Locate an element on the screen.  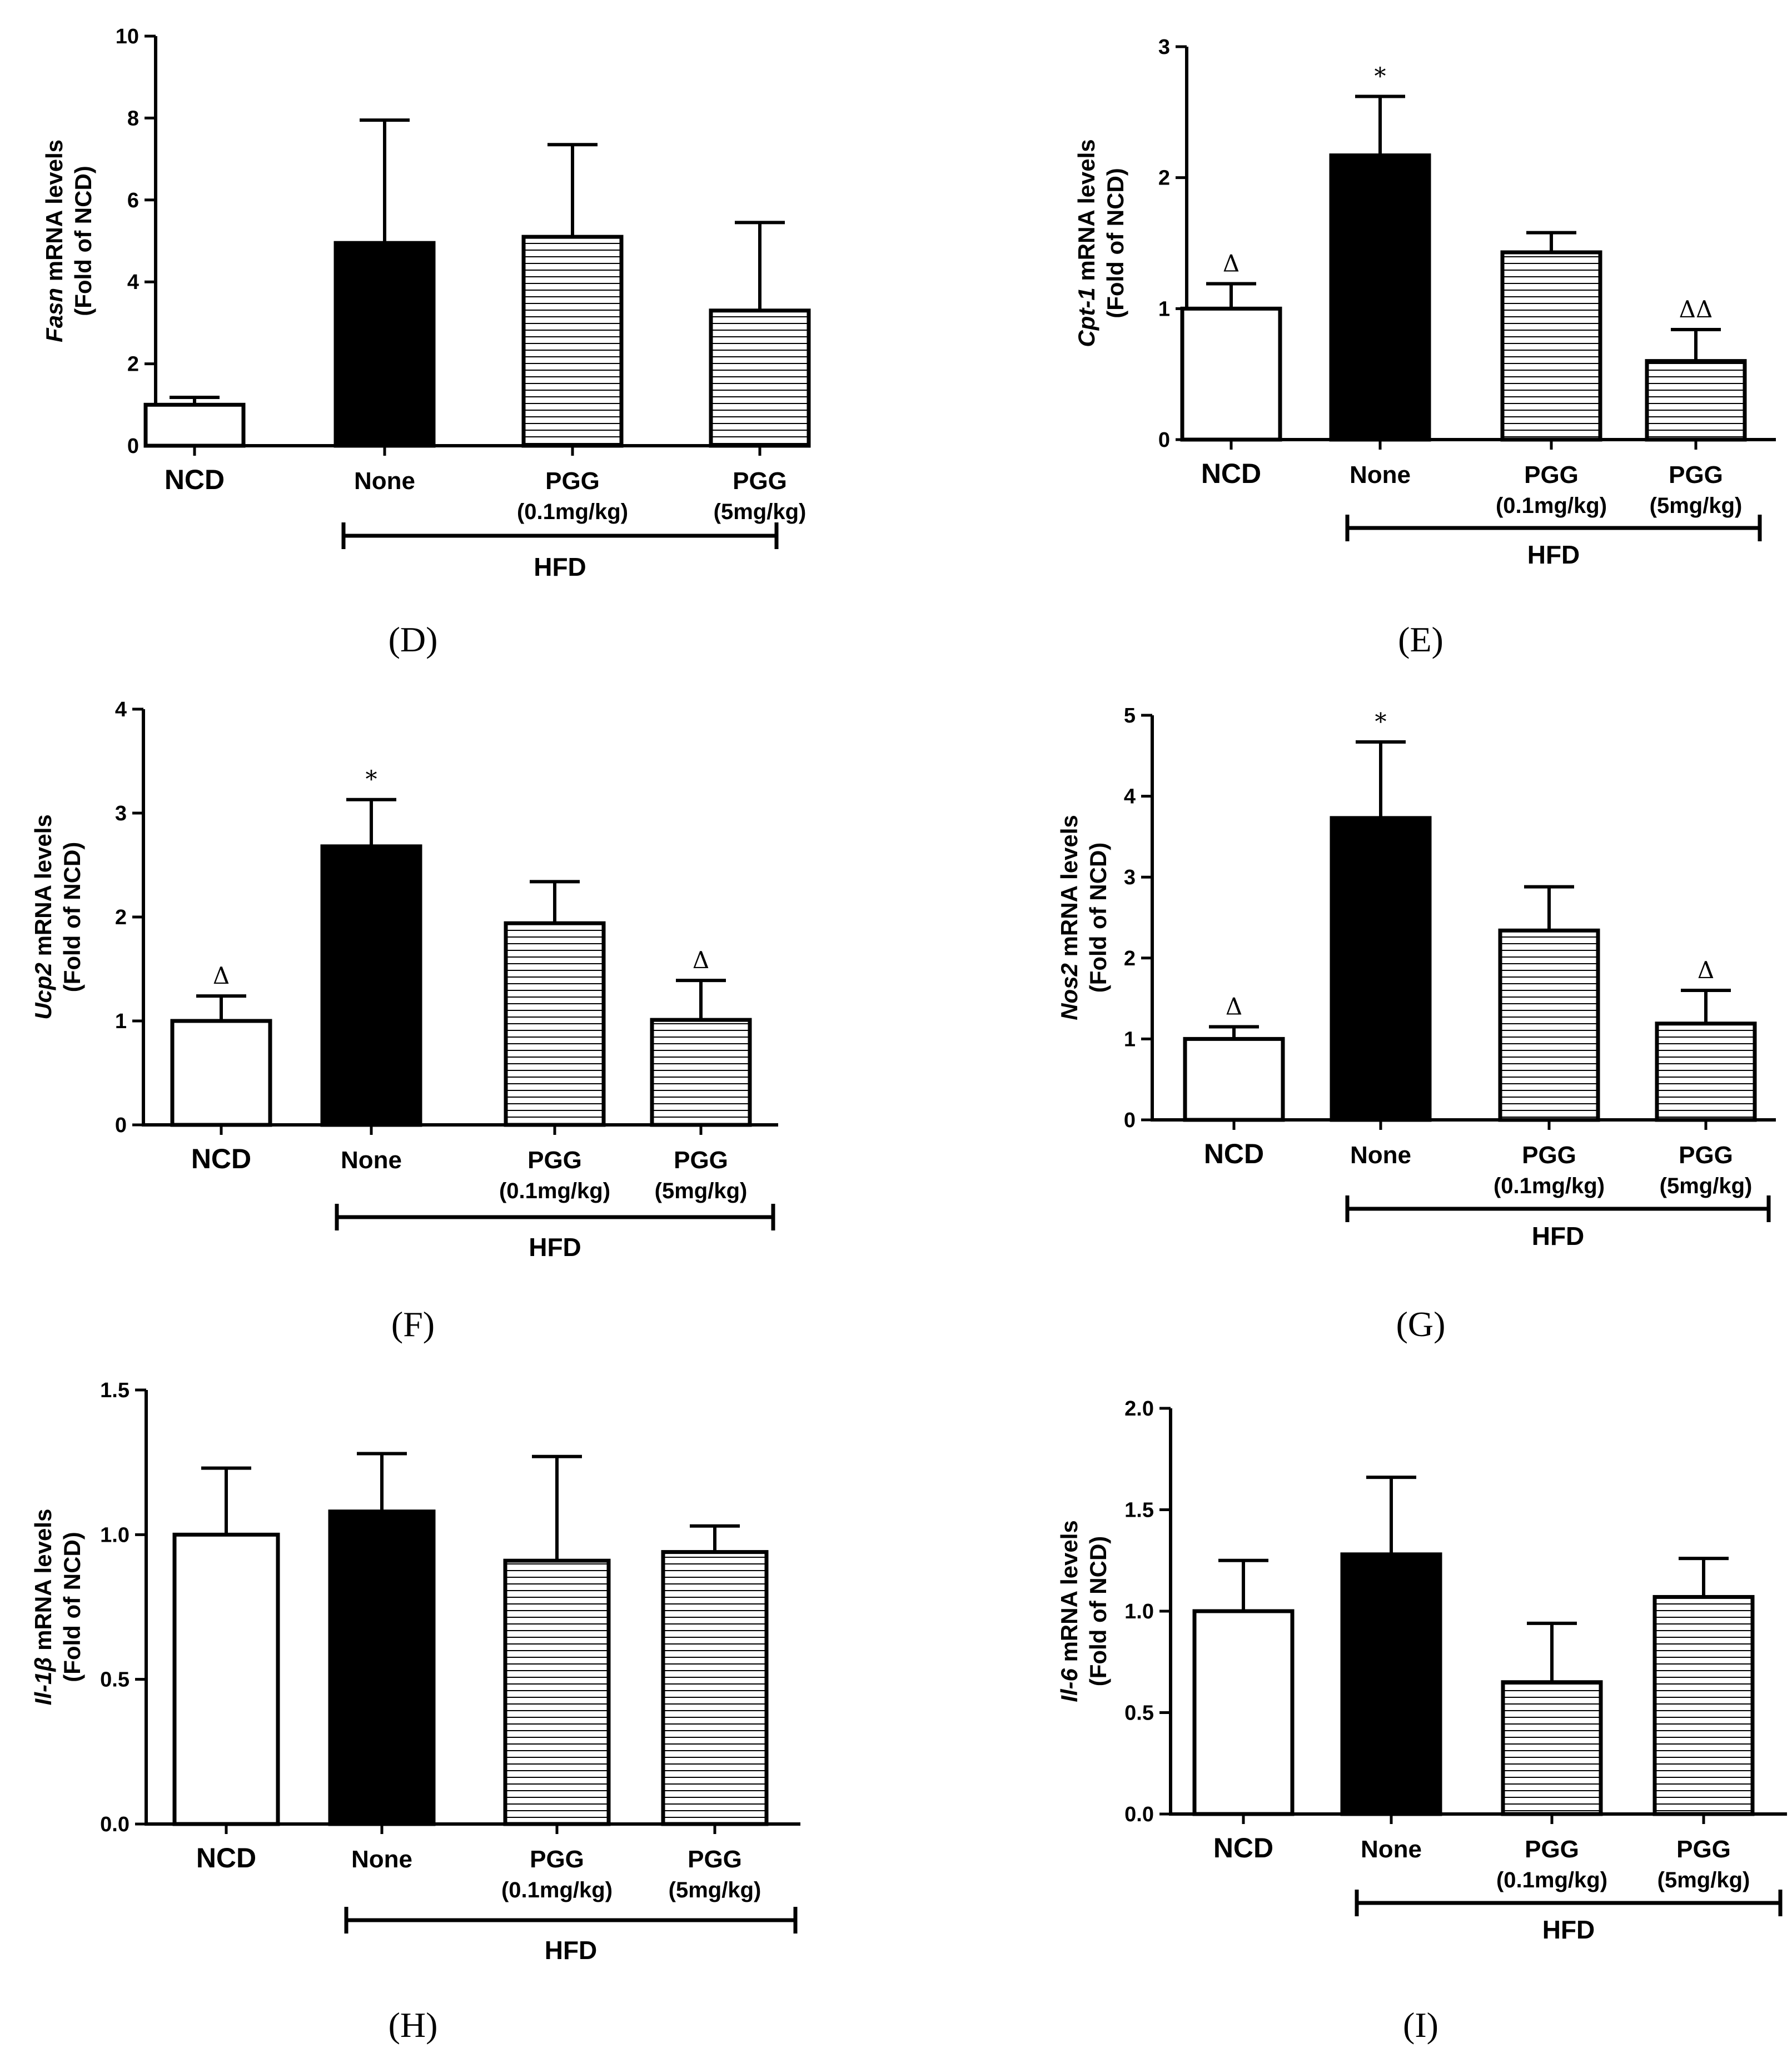
panel-letter: (D) is located at coordinates (413, 639).